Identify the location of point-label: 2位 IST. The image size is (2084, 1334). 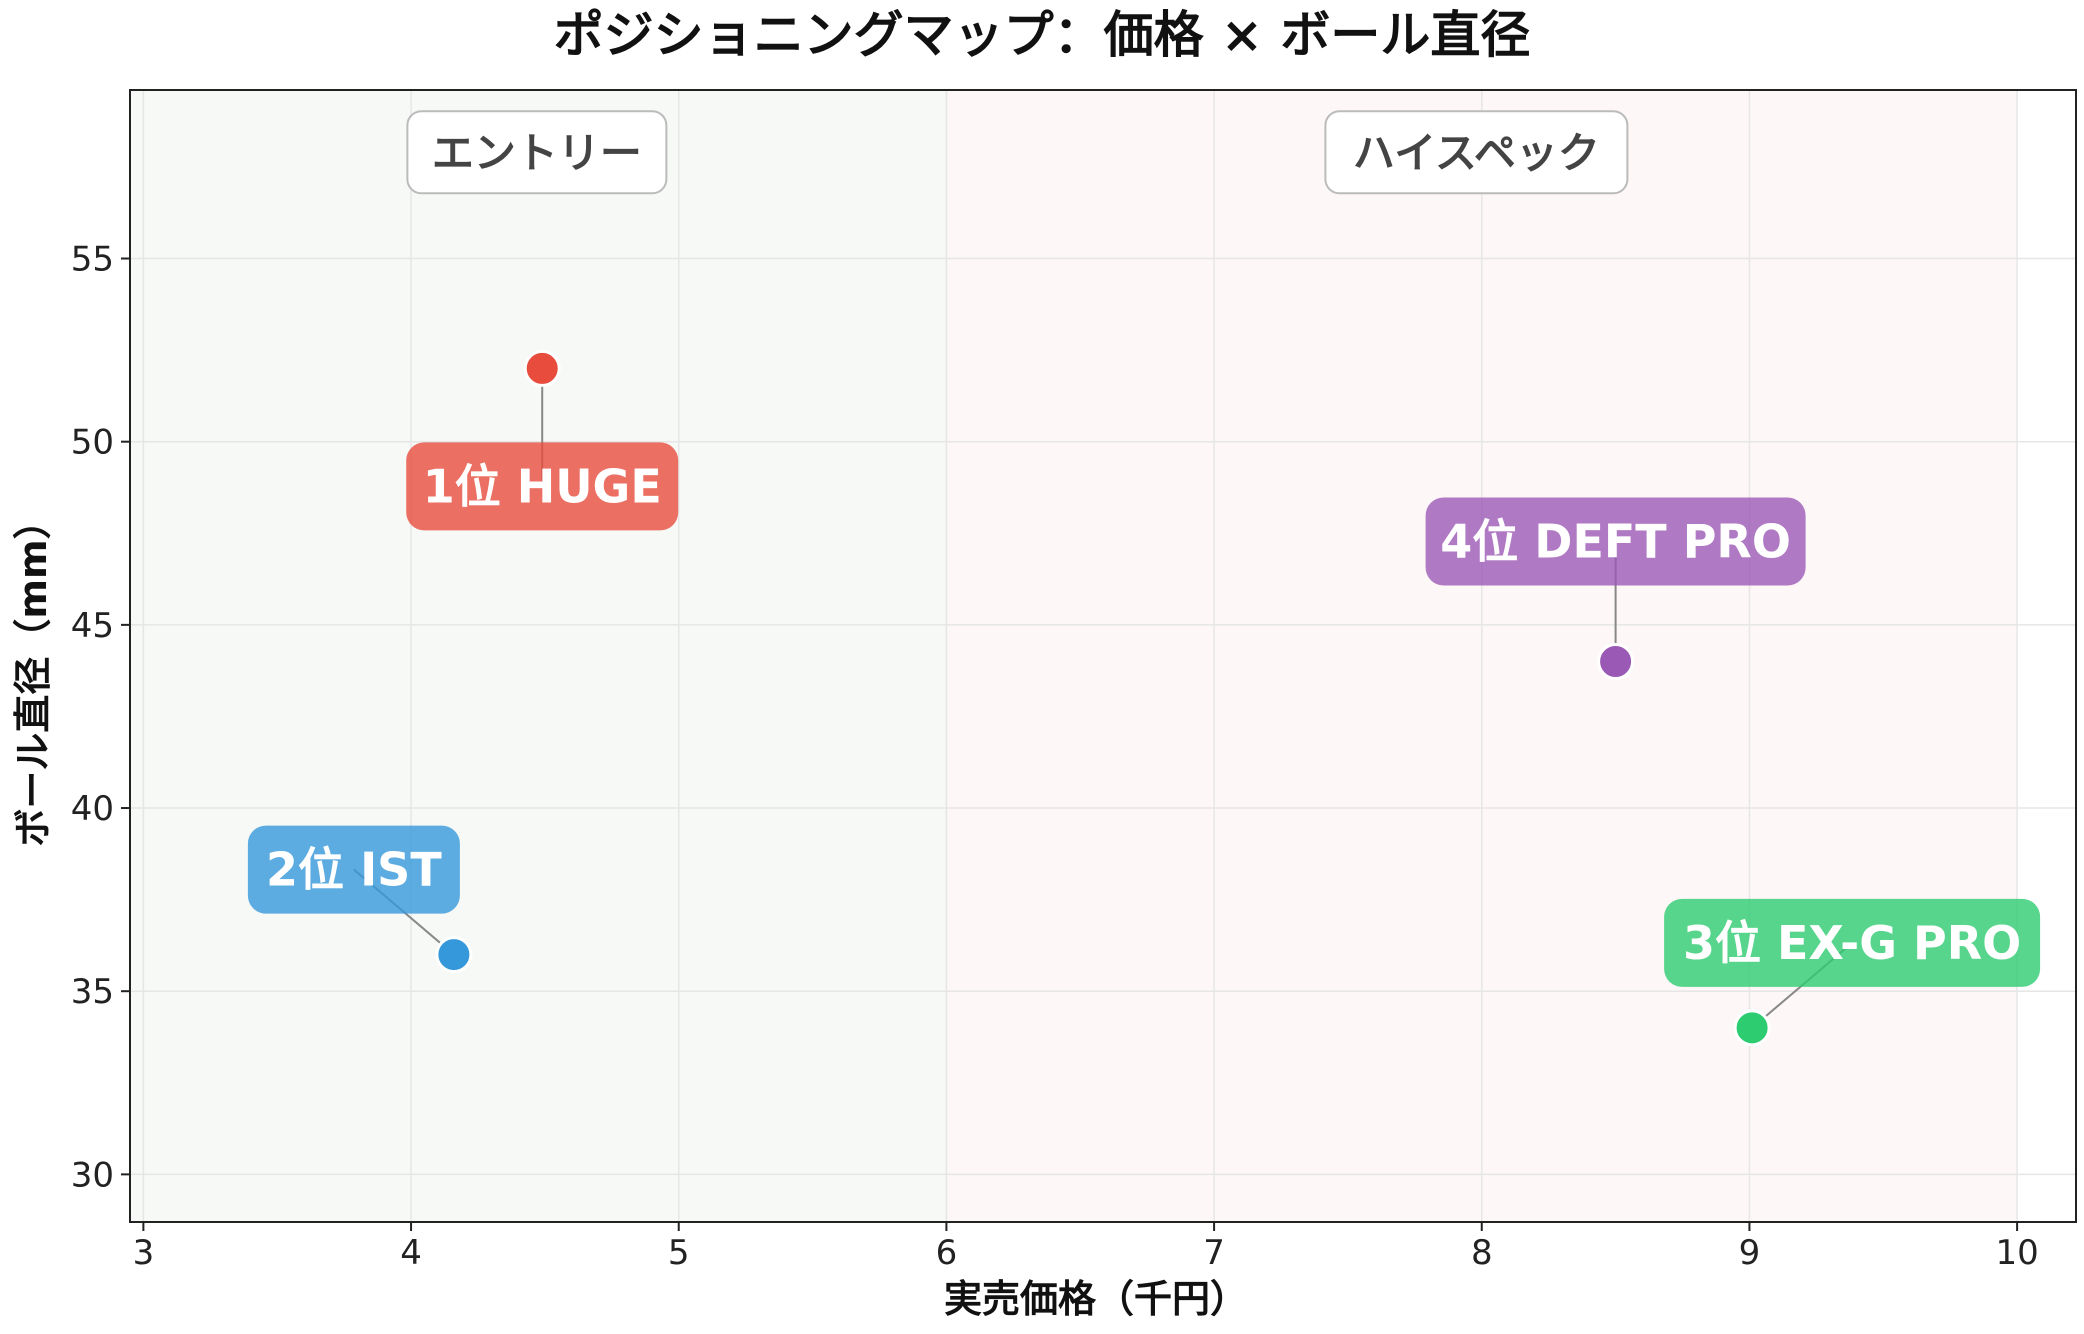
(354, 870).